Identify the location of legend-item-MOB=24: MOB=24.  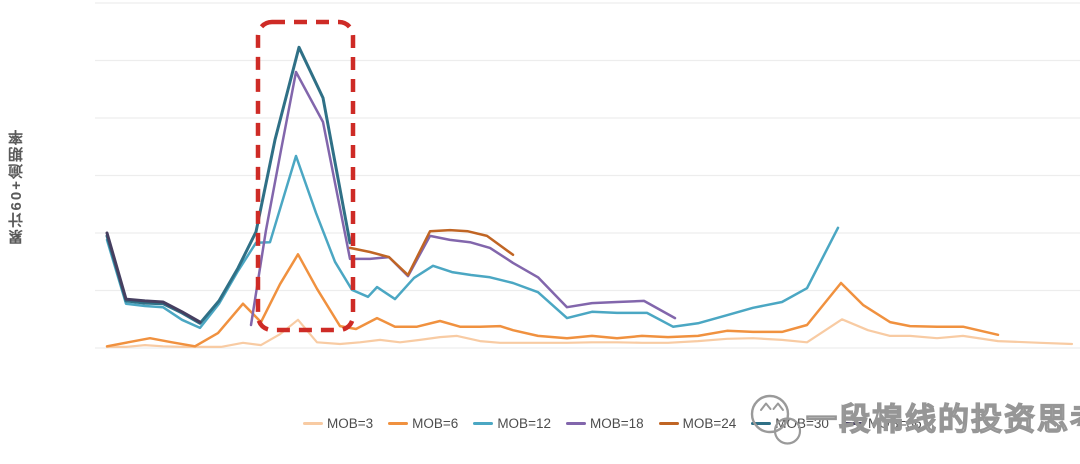
(697, 423).